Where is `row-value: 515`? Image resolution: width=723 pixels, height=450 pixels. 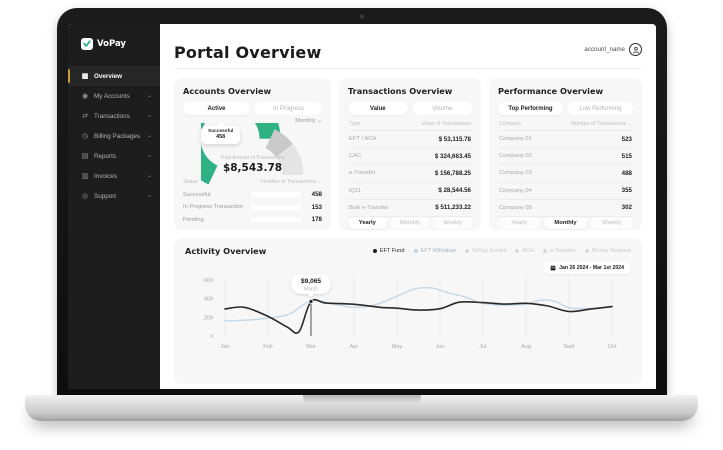
row-value: 515 is located at coordinates (626, 156).